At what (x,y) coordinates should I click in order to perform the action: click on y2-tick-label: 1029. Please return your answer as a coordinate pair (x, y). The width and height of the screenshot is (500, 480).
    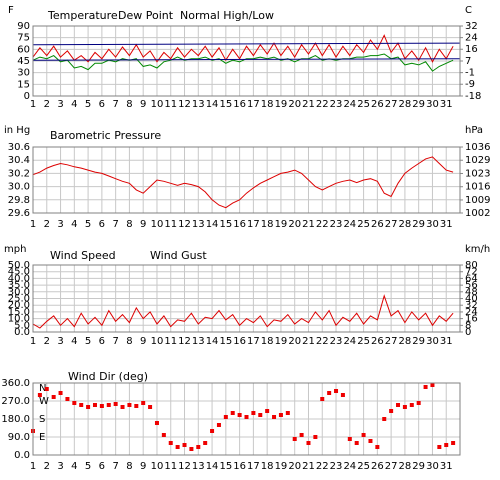
    Looking at the image, I should click on (477, 160).